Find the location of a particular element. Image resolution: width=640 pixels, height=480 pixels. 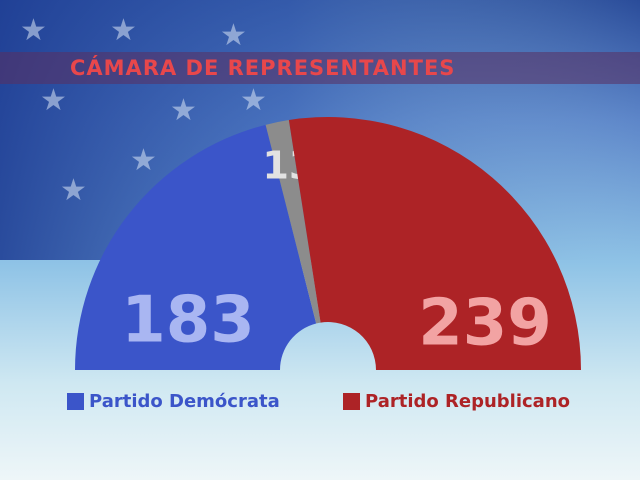

chart-title: CÁMARA DE REPRESENTANTES is located at coordinates (262, 67).